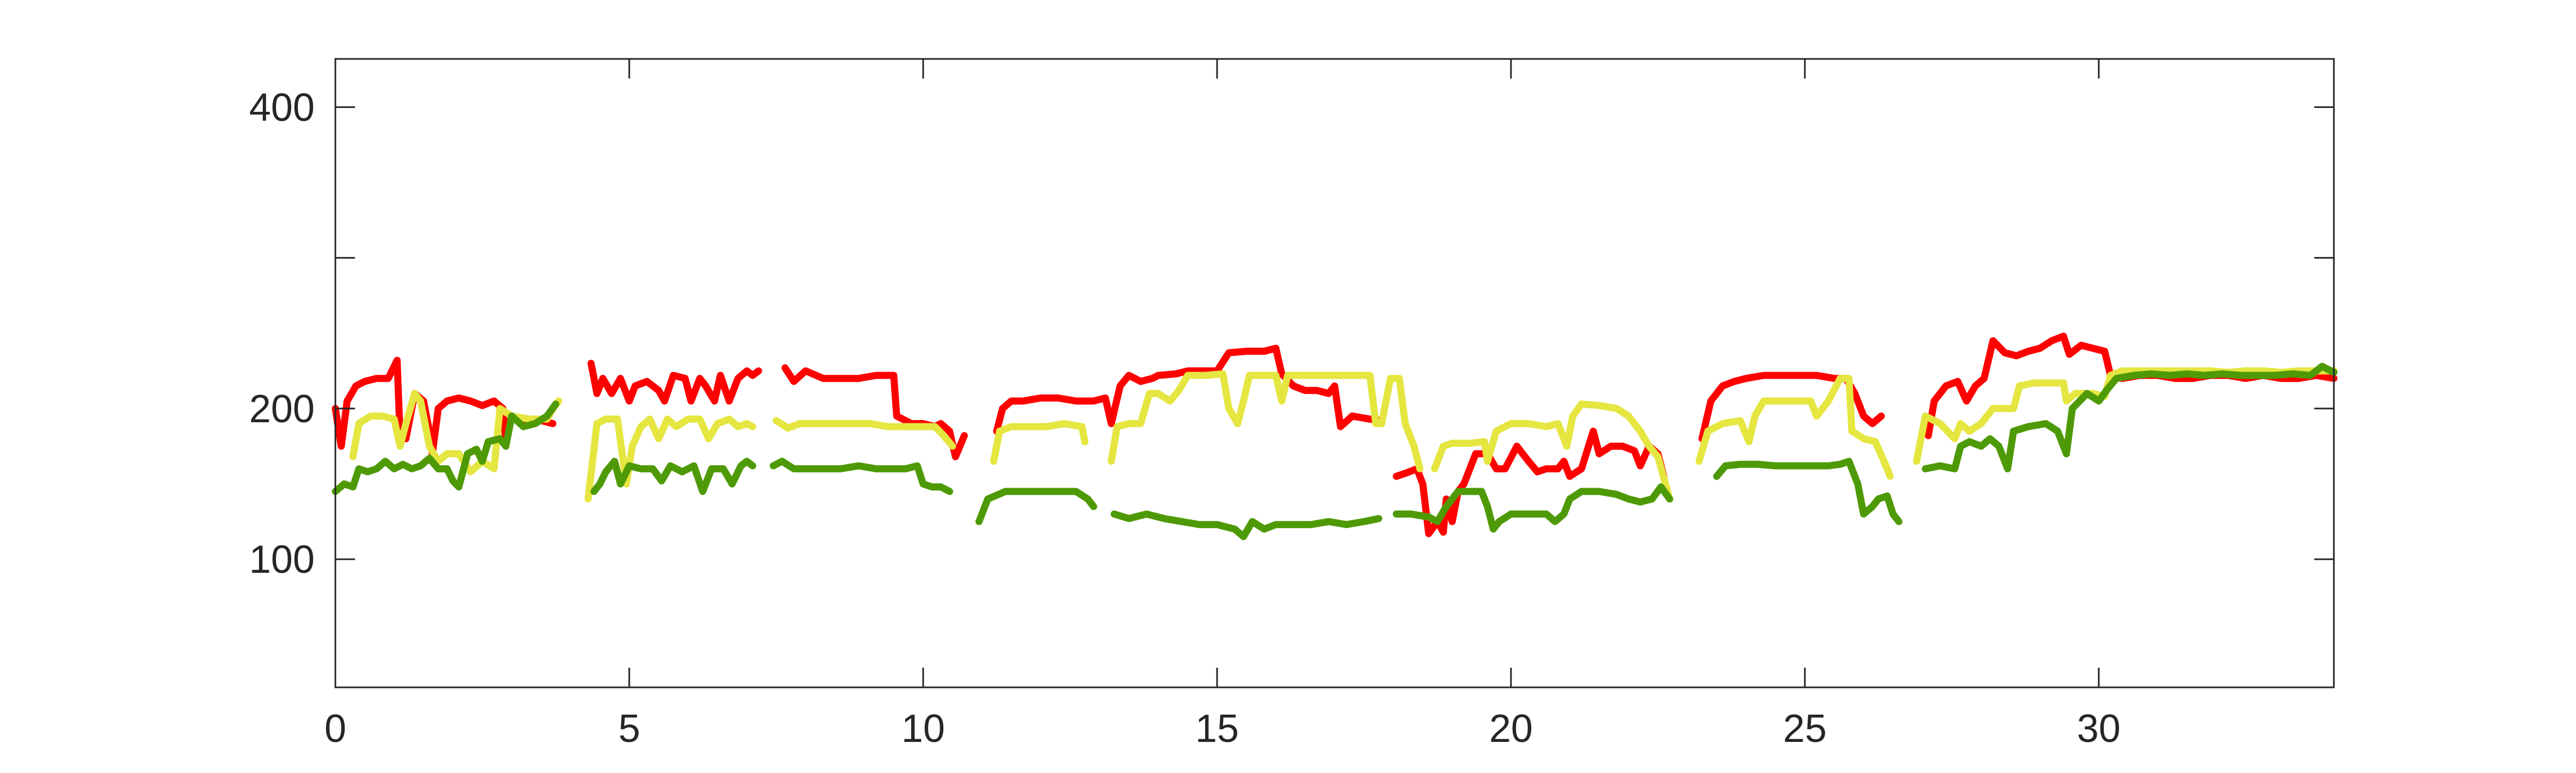  Describe the element at coordinates (1217, 729) in the screenshot. I see `x-tick-label: 15` at that location.